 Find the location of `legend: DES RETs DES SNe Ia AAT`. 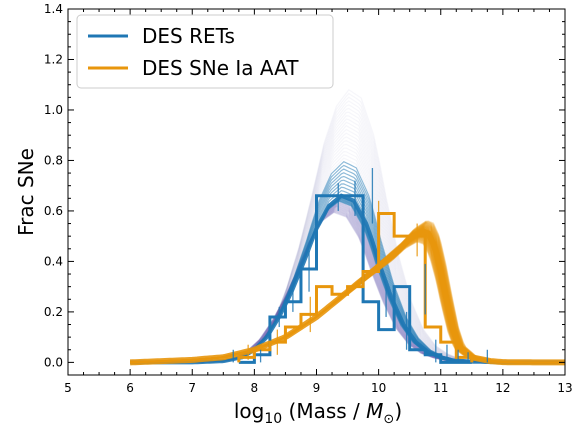

legend: DES RETs DES SNe Ia AAT is located at coordinates (205, 51).